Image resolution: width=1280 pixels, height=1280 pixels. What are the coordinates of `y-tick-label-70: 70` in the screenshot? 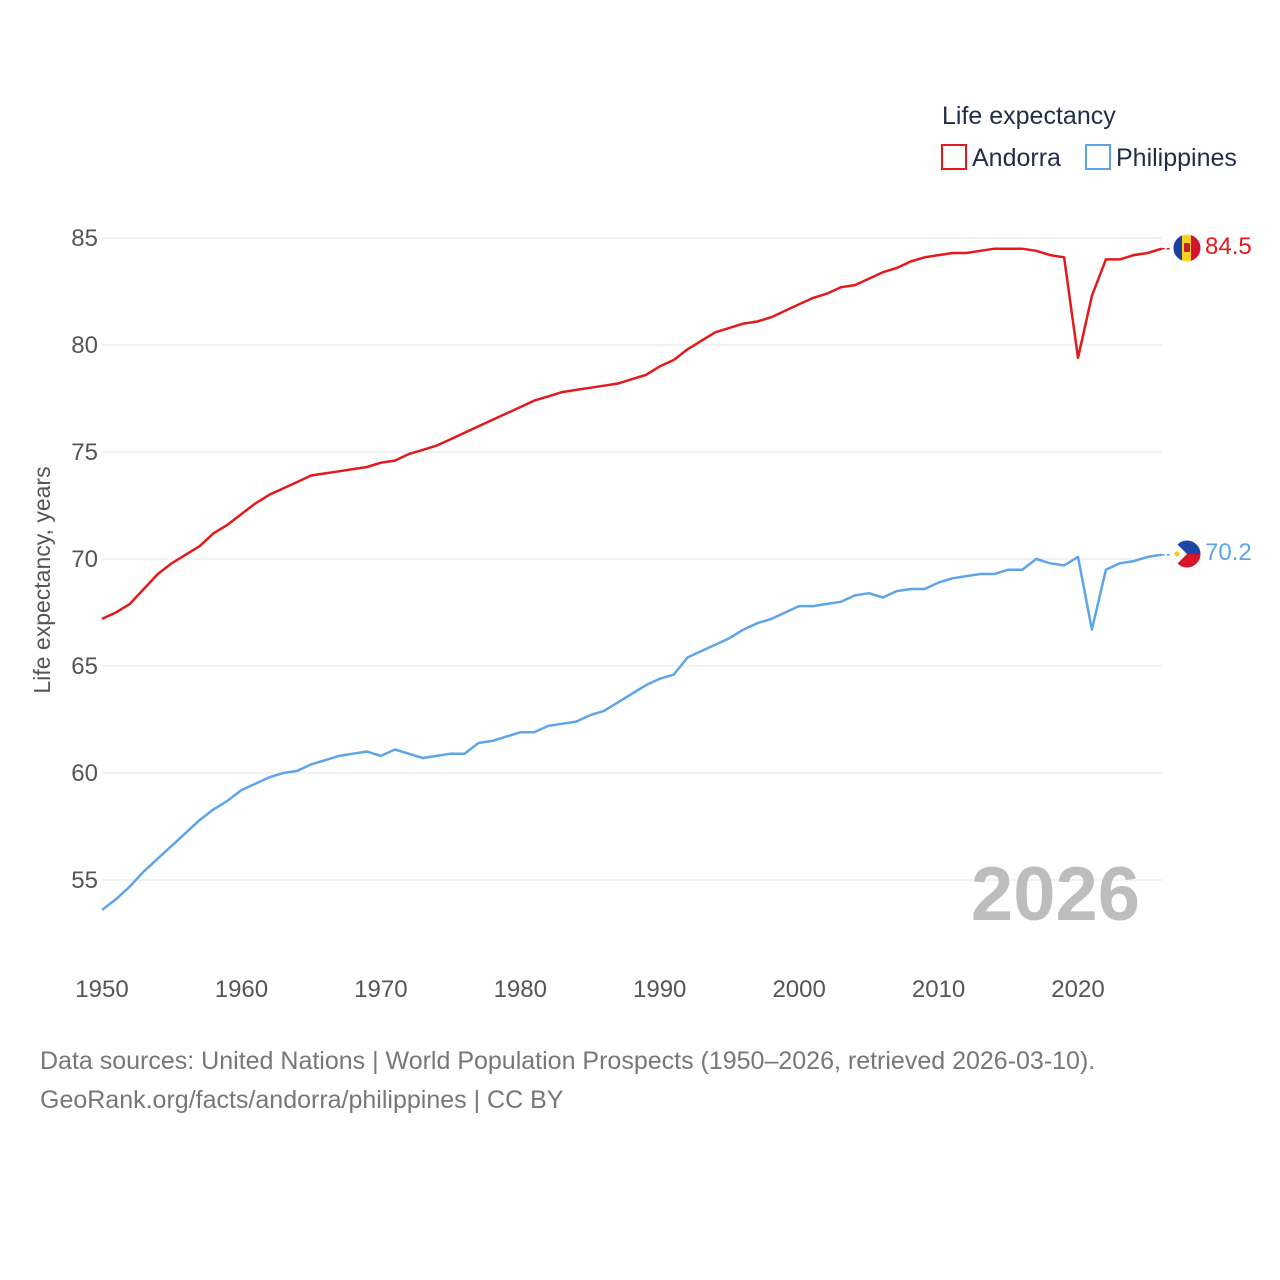 It's located at (84, 559).